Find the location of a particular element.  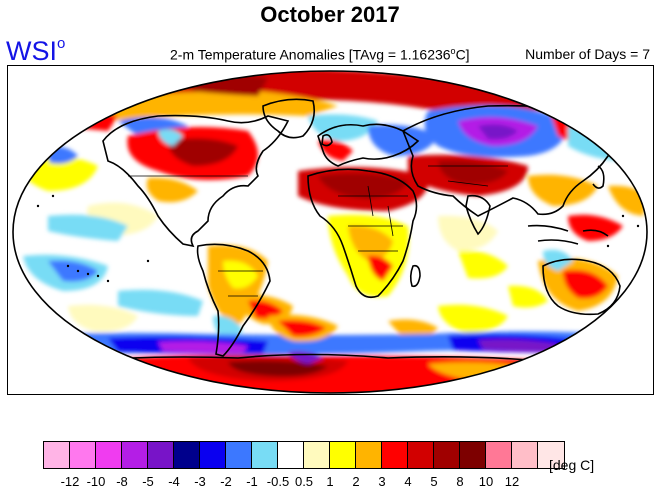

colorbar-tick-label: -2 is located at coordinates (226, 481).